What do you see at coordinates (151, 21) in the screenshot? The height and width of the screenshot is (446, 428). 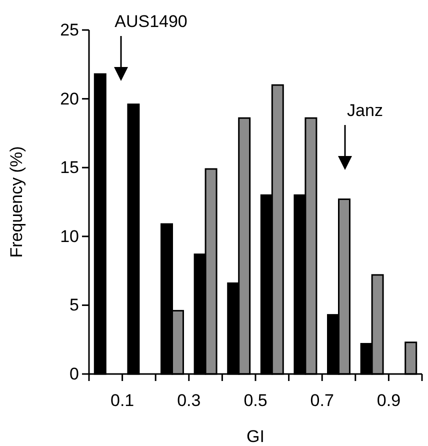 I see `annotation: AUS1490` at bounding box center [151, 21].